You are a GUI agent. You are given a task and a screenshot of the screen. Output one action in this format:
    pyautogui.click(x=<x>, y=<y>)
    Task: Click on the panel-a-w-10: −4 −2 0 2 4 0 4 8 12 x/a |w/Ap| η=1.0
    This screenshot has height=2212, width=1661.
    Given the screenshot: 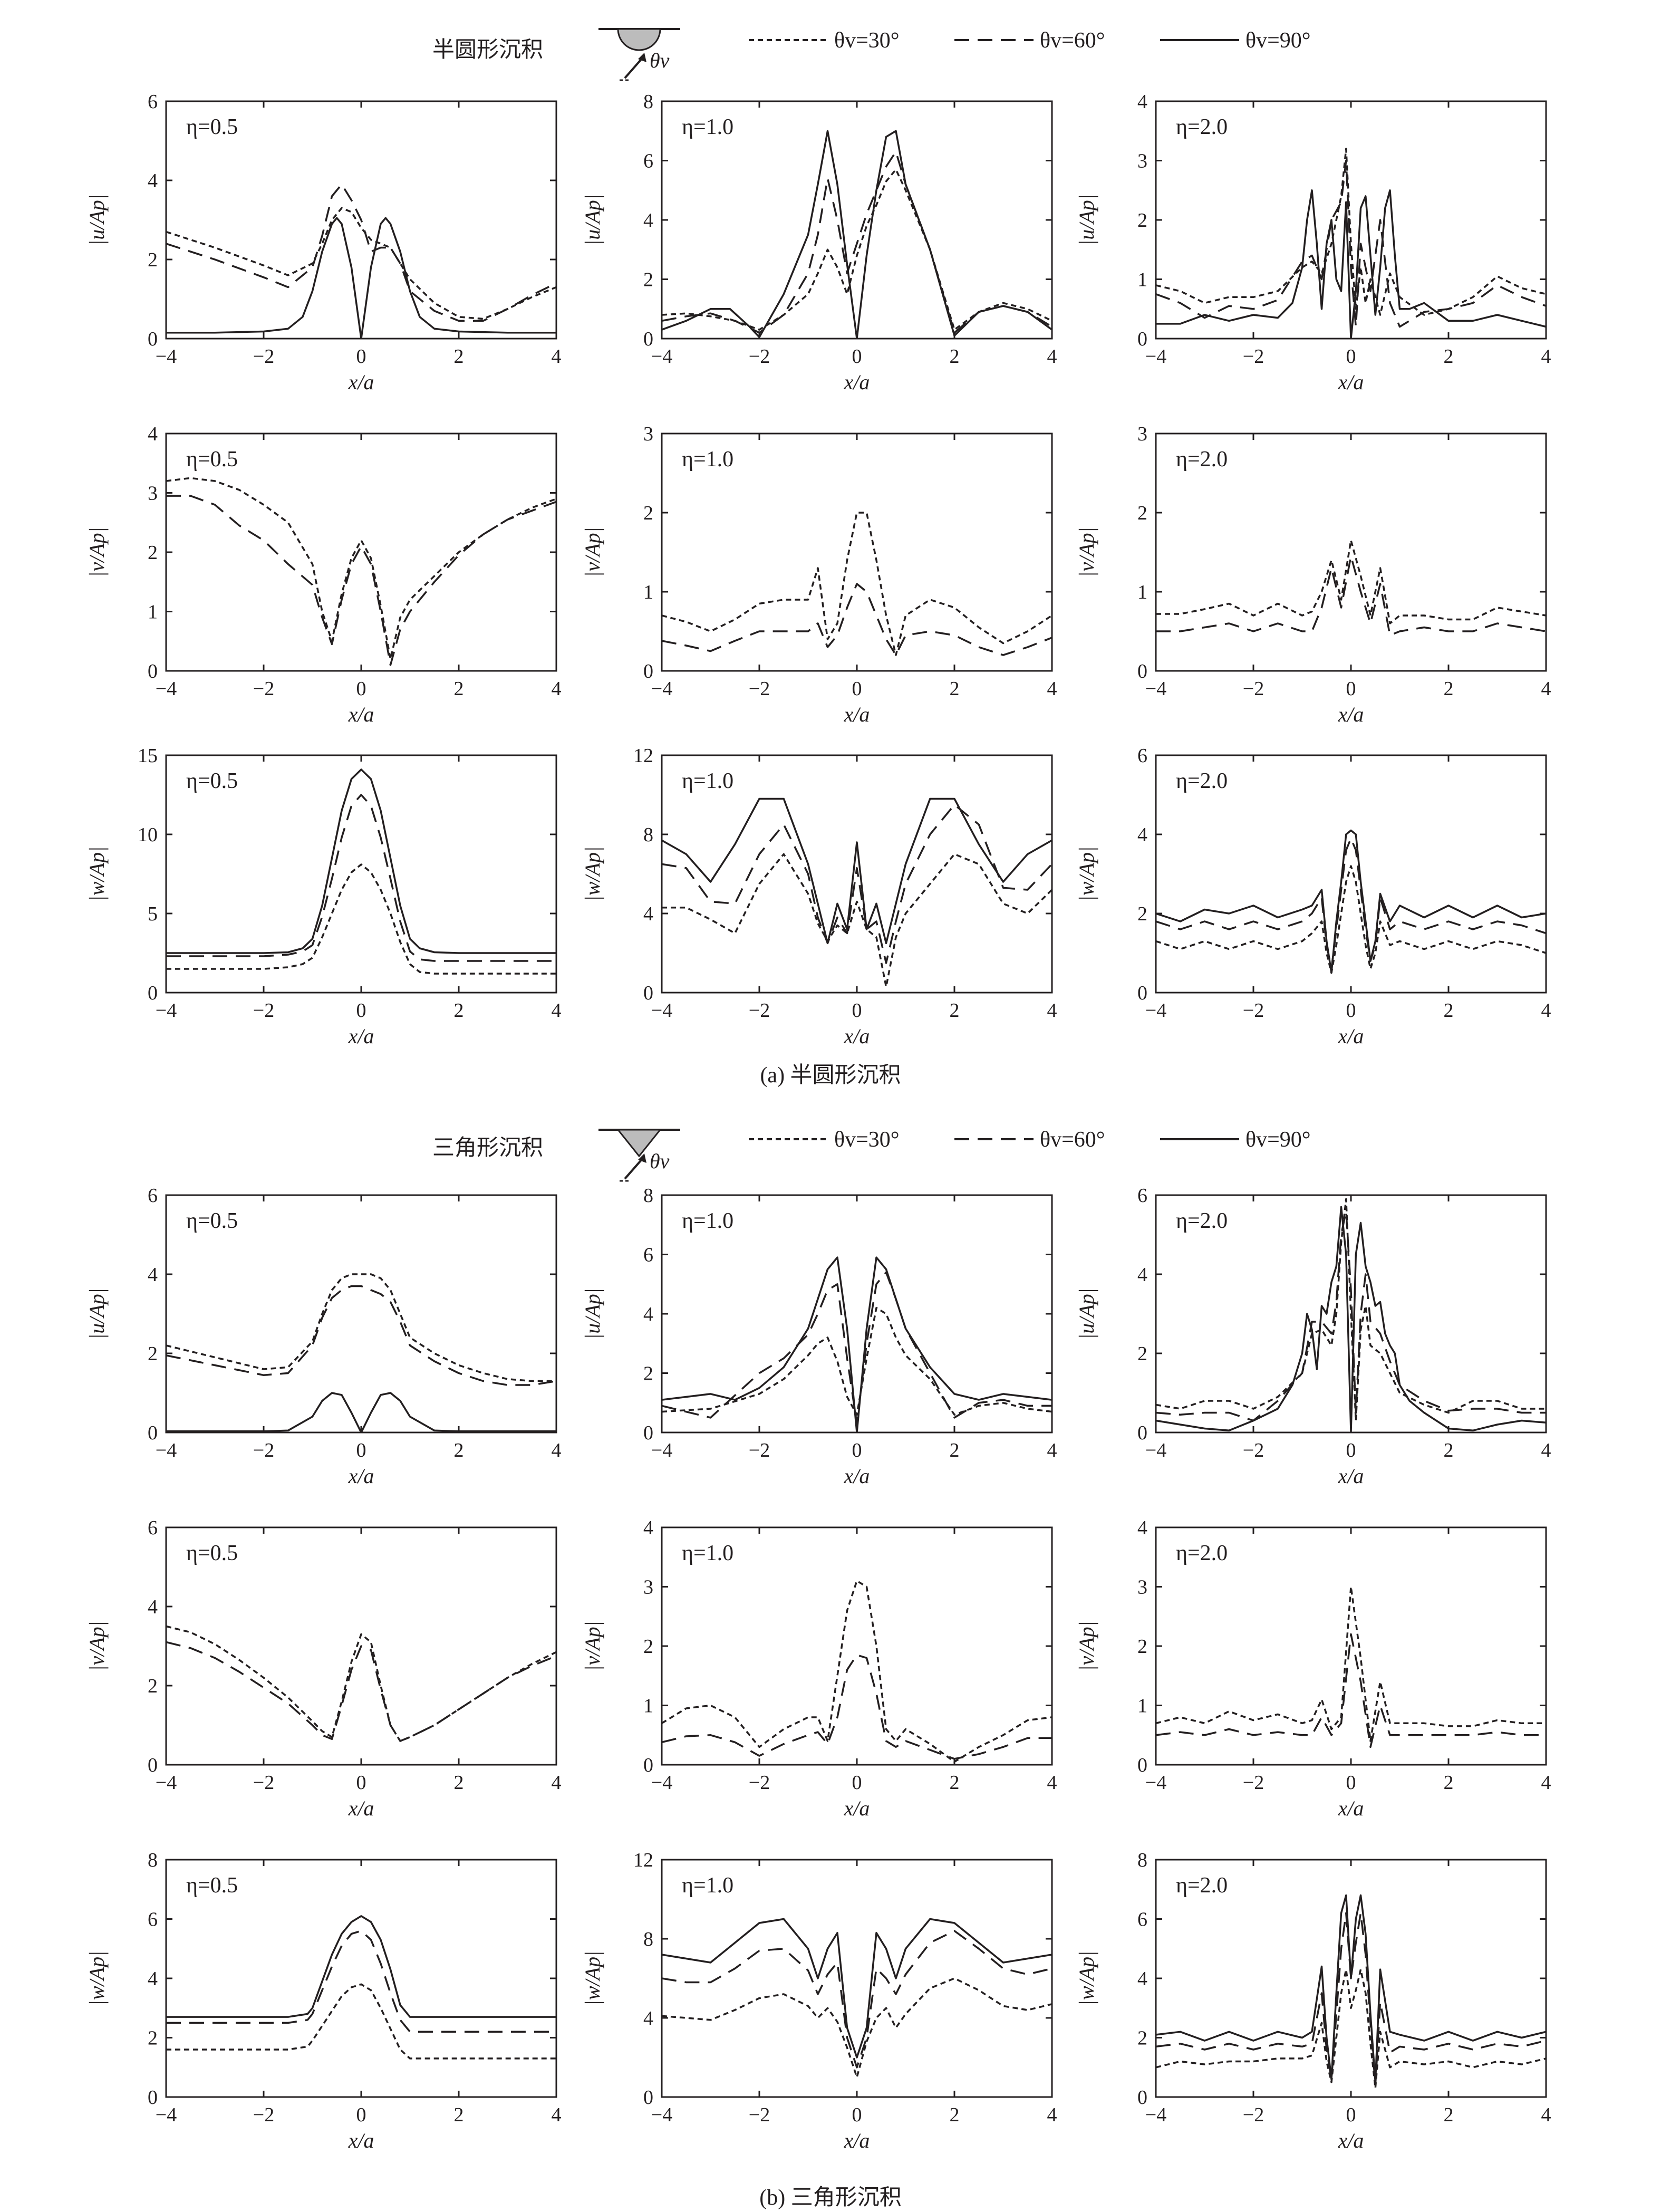 What is the action you would take?
    pyautogui.click(x=819, y=896)
    